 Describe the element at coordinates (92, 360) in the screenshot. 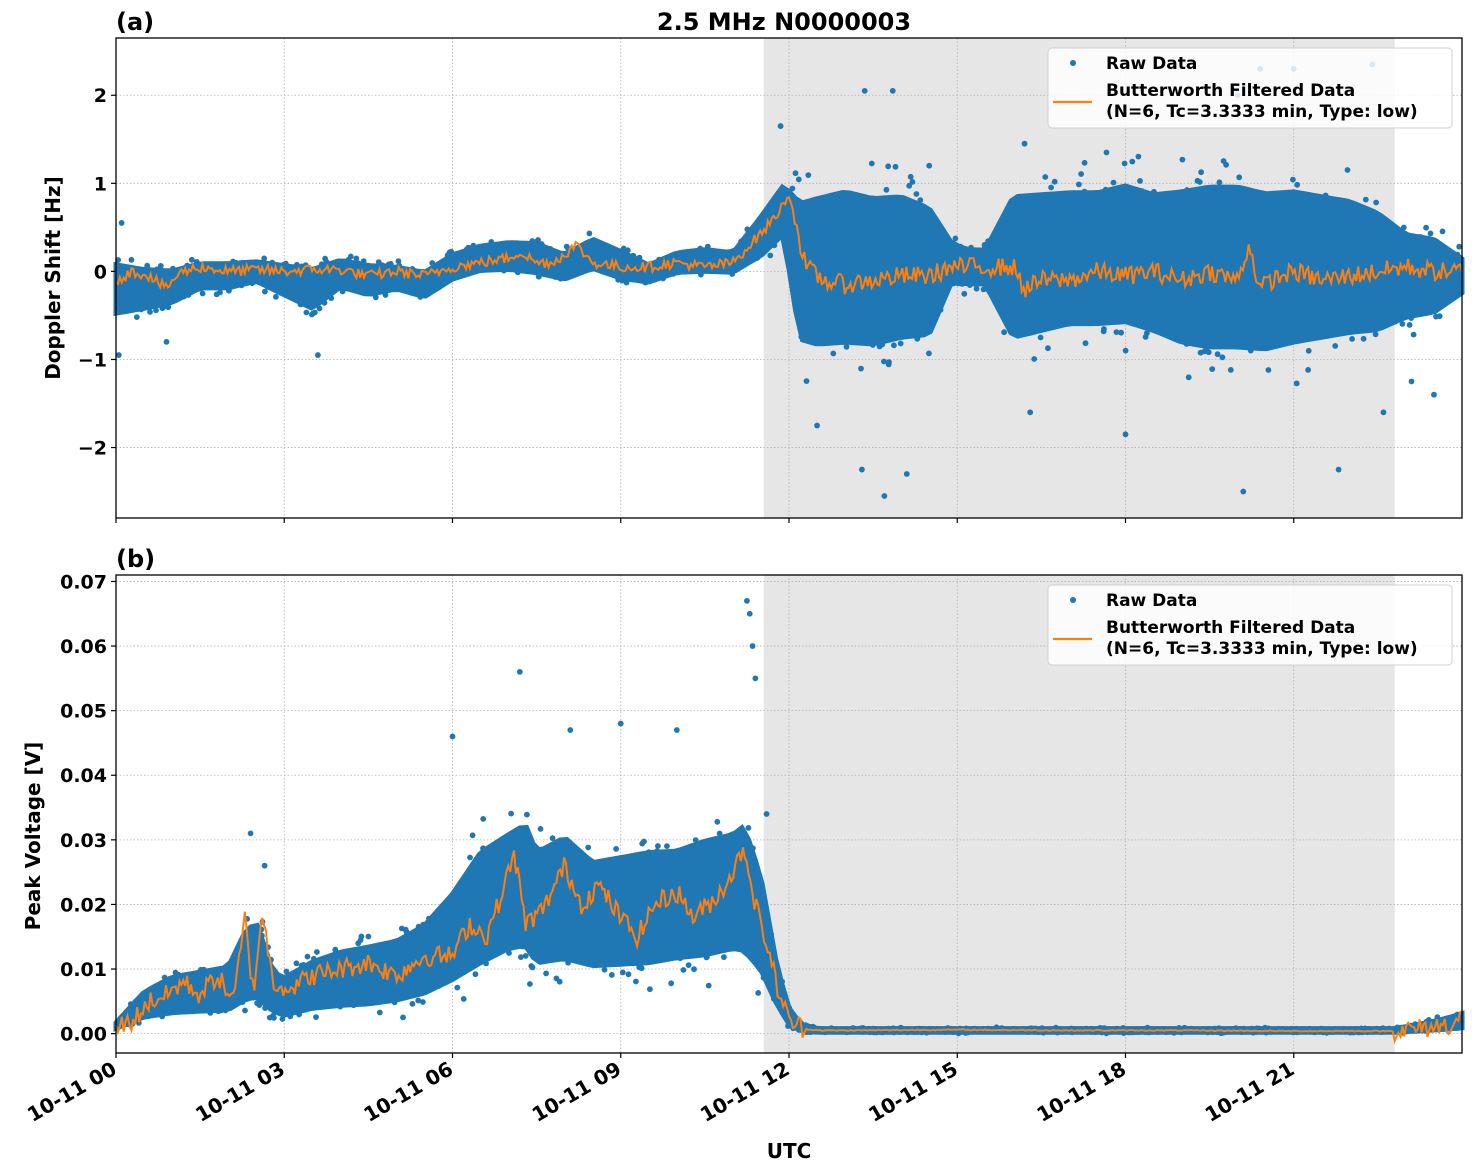

I see `y-tick-label: −1` at that location.